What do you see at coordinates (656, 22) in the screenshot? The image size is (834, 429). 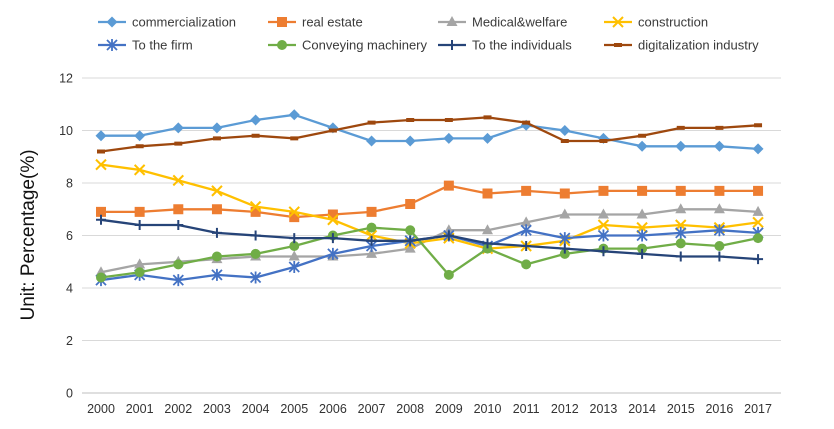 I see `legend-item: construction` at bounding box center [656, 22].